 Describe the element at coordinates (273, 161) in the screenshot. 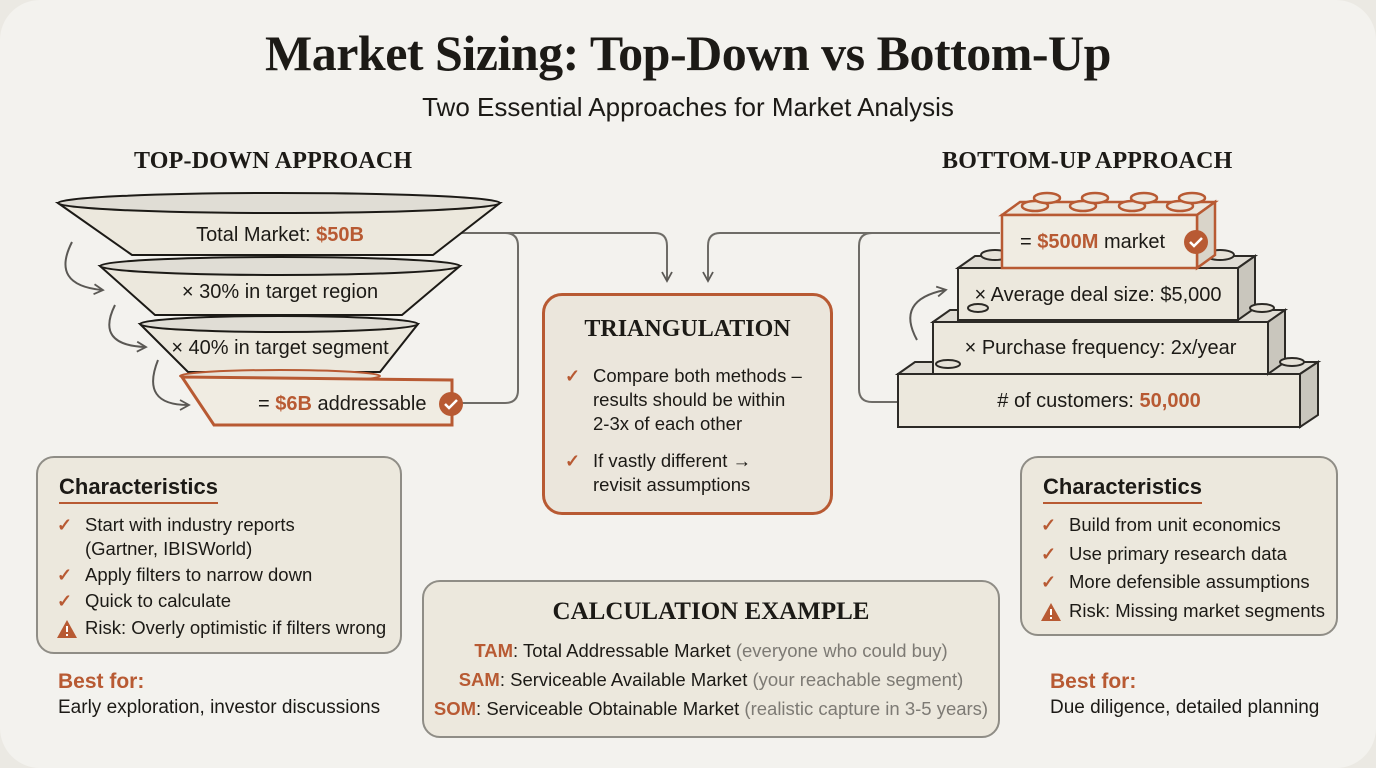

I see `top-down-heading: TOP-DOWN APPROACH` at that location.